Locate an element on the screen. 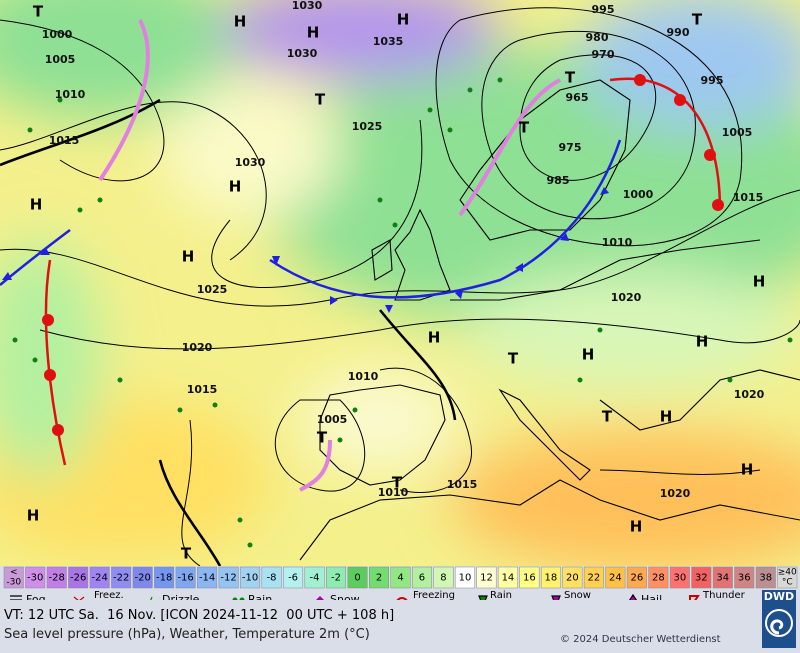 This screenshot has height=653, width=800. scale-label: 32 is located at coordinates (701, 578).